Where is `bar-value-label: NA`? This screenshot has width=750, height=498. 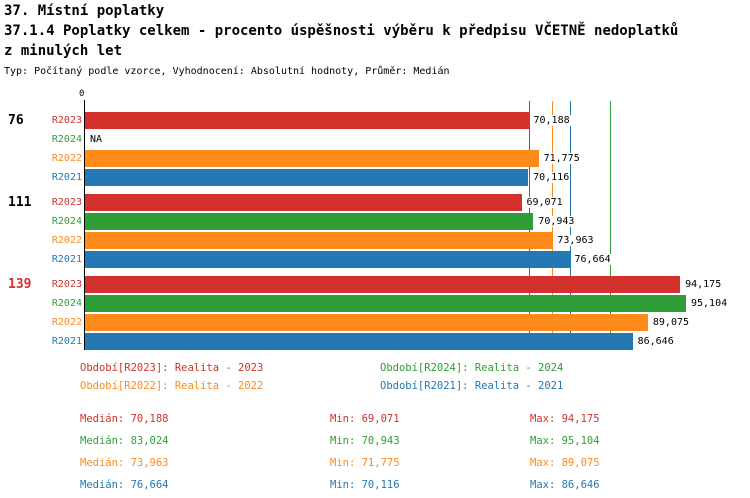 bar-value-label: NA is located at coordinates (96, 139).